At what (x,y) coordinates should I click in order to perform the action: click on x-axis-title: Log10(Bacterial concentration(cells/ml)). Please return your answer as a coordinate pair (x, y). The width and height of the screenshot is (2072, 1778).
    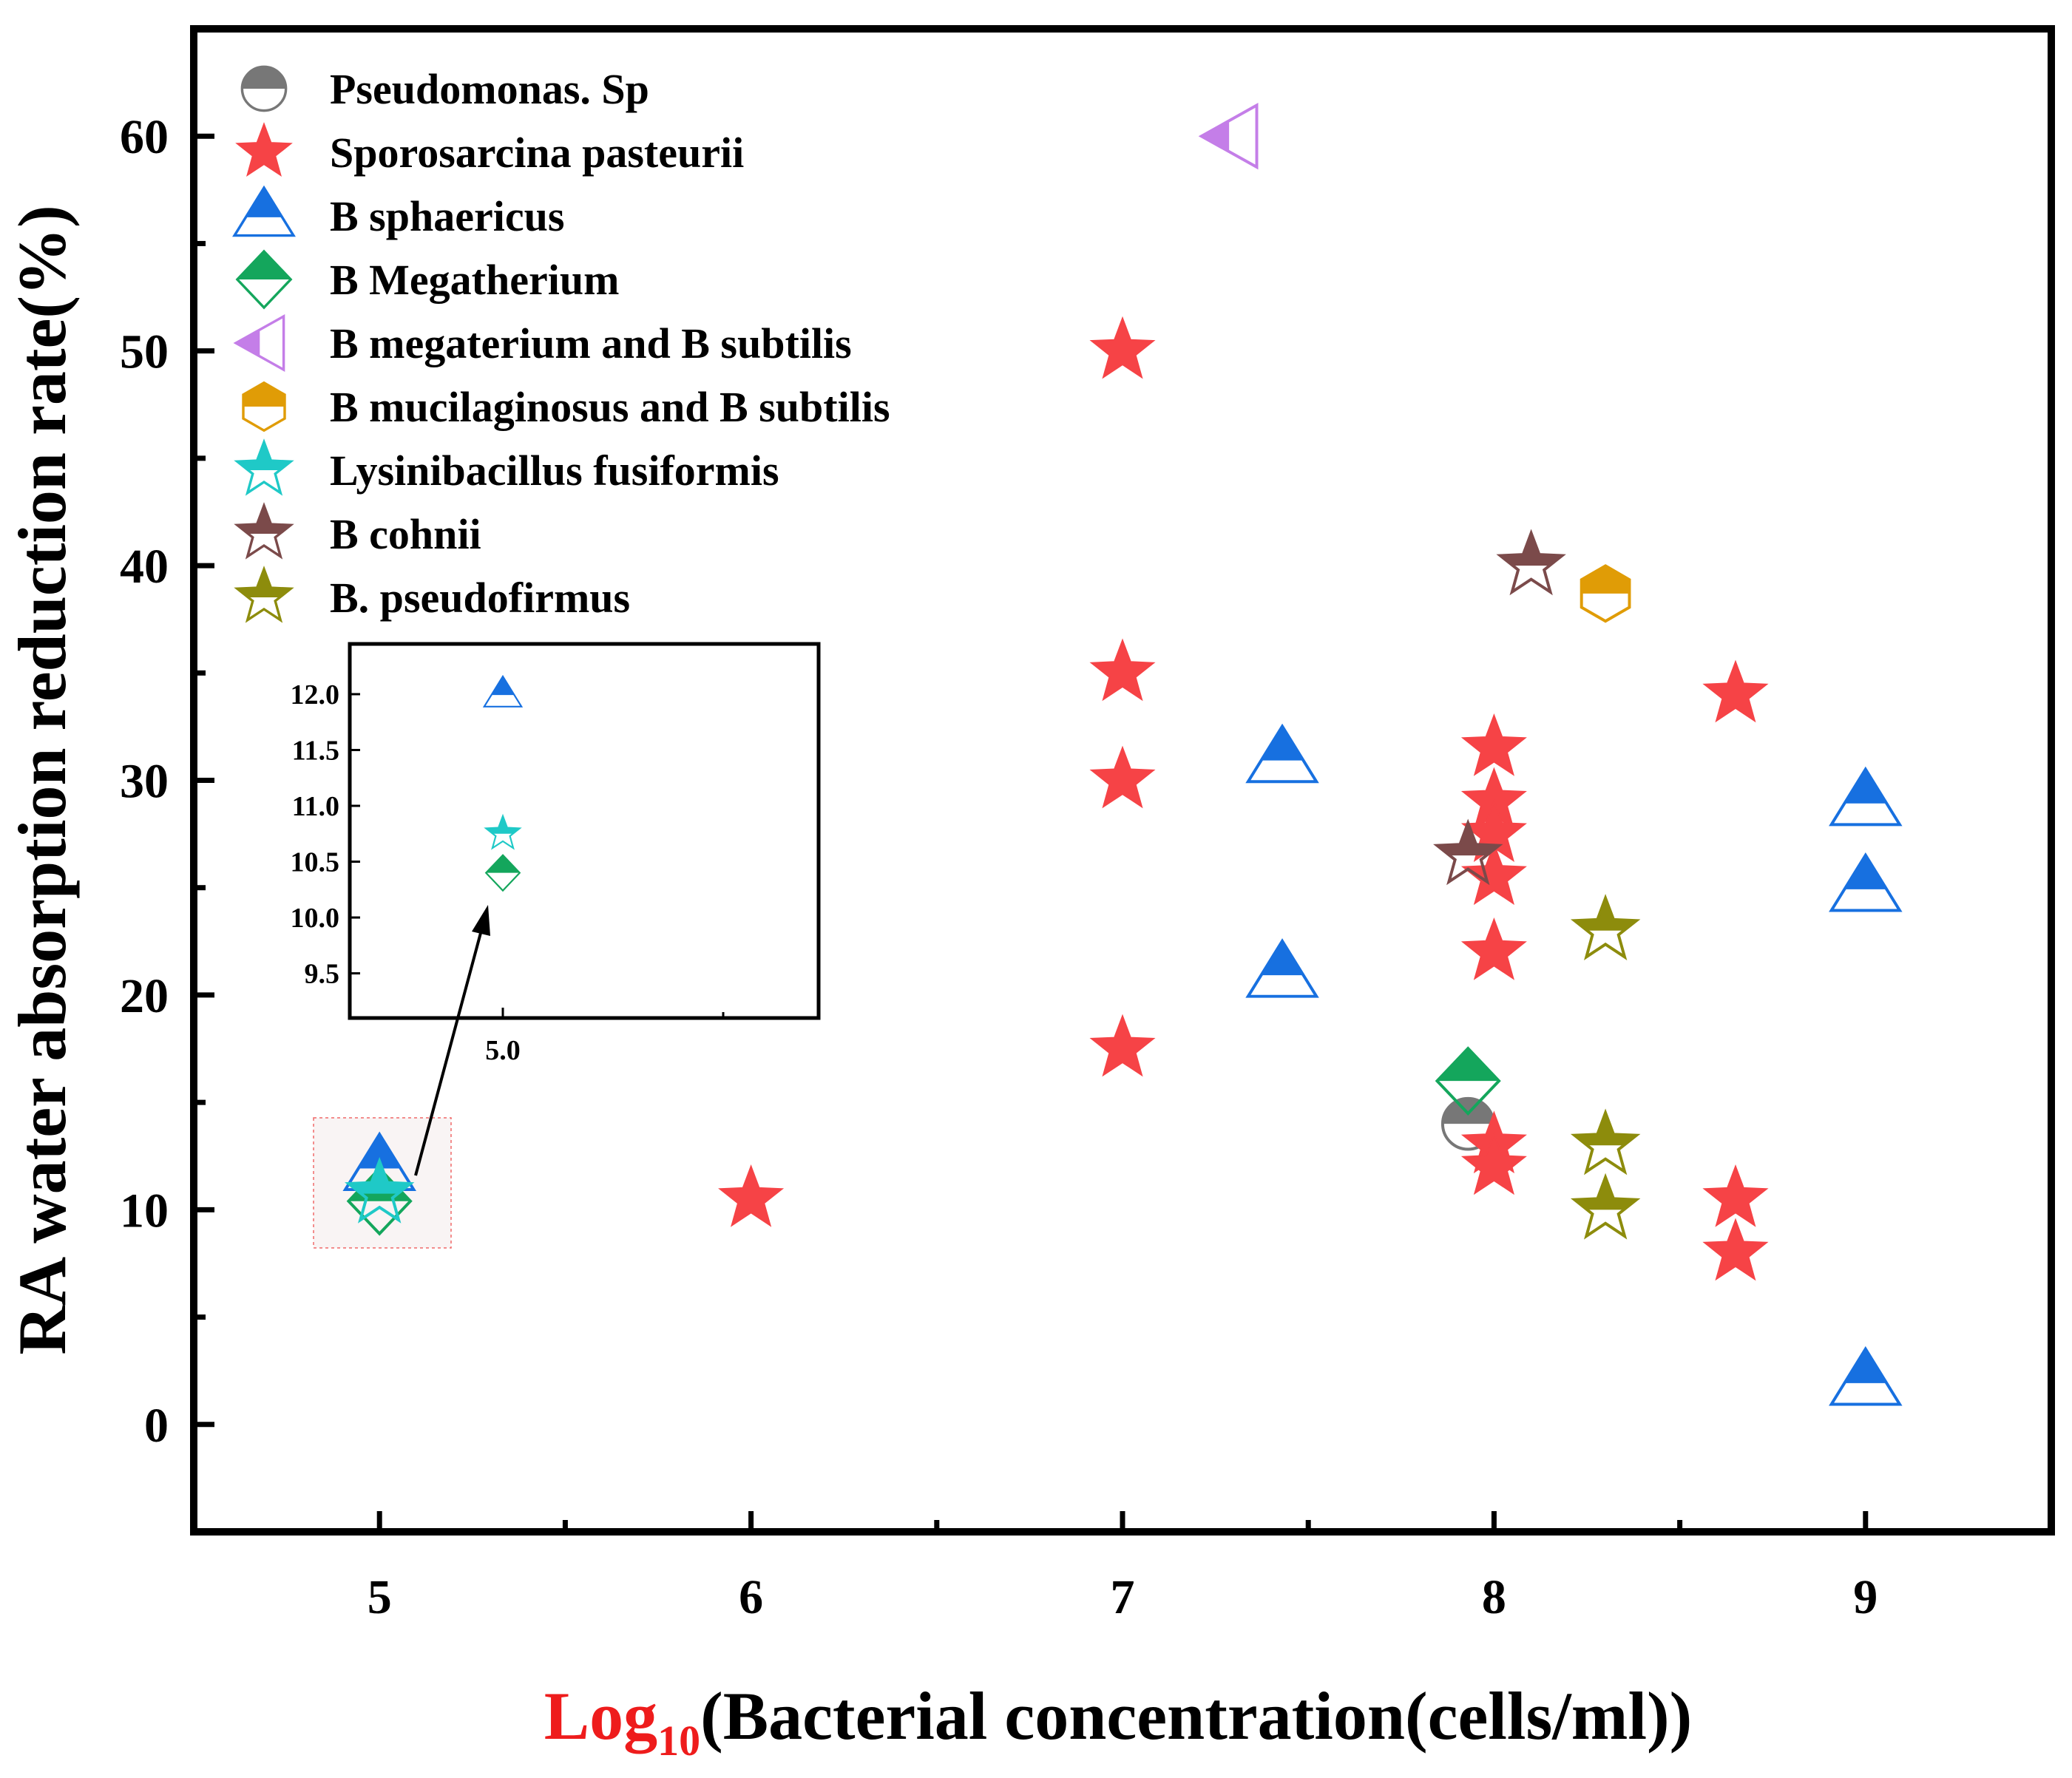
    Looking at the image, I should click on (1118, 1721).